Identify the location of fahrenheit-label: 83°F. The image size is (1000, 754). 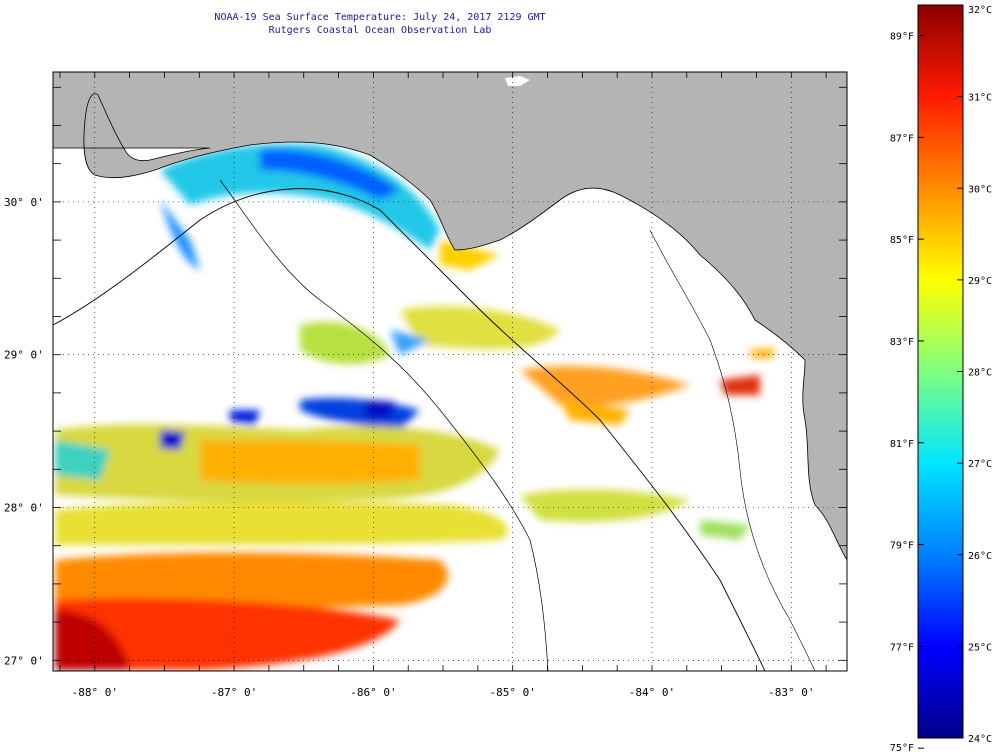
(902, 342).